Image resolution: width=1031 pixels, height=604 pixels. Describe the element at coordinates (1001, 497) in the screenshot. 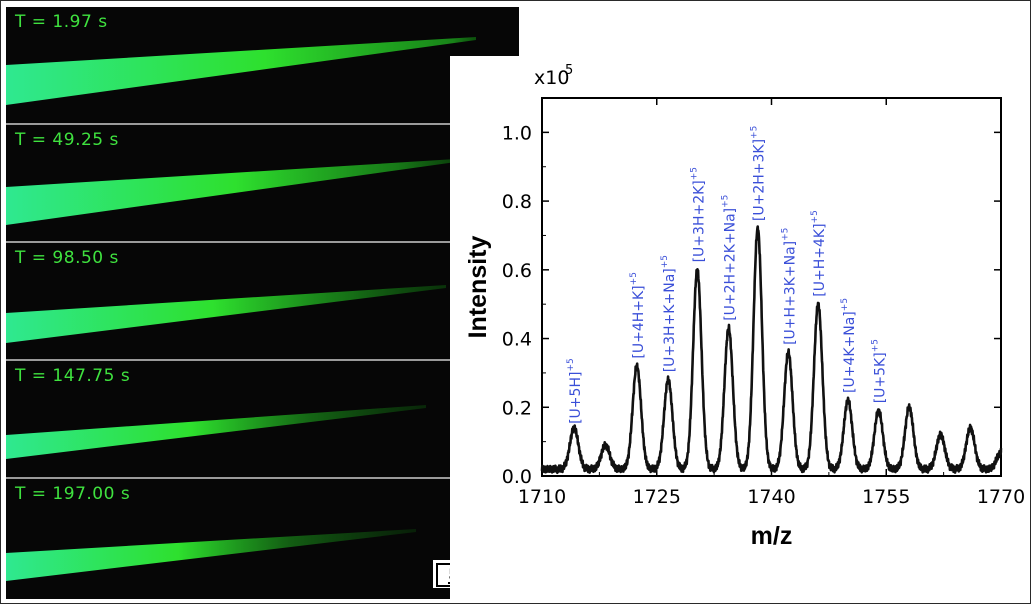

I see `x-tick-label: 1770` at that location.